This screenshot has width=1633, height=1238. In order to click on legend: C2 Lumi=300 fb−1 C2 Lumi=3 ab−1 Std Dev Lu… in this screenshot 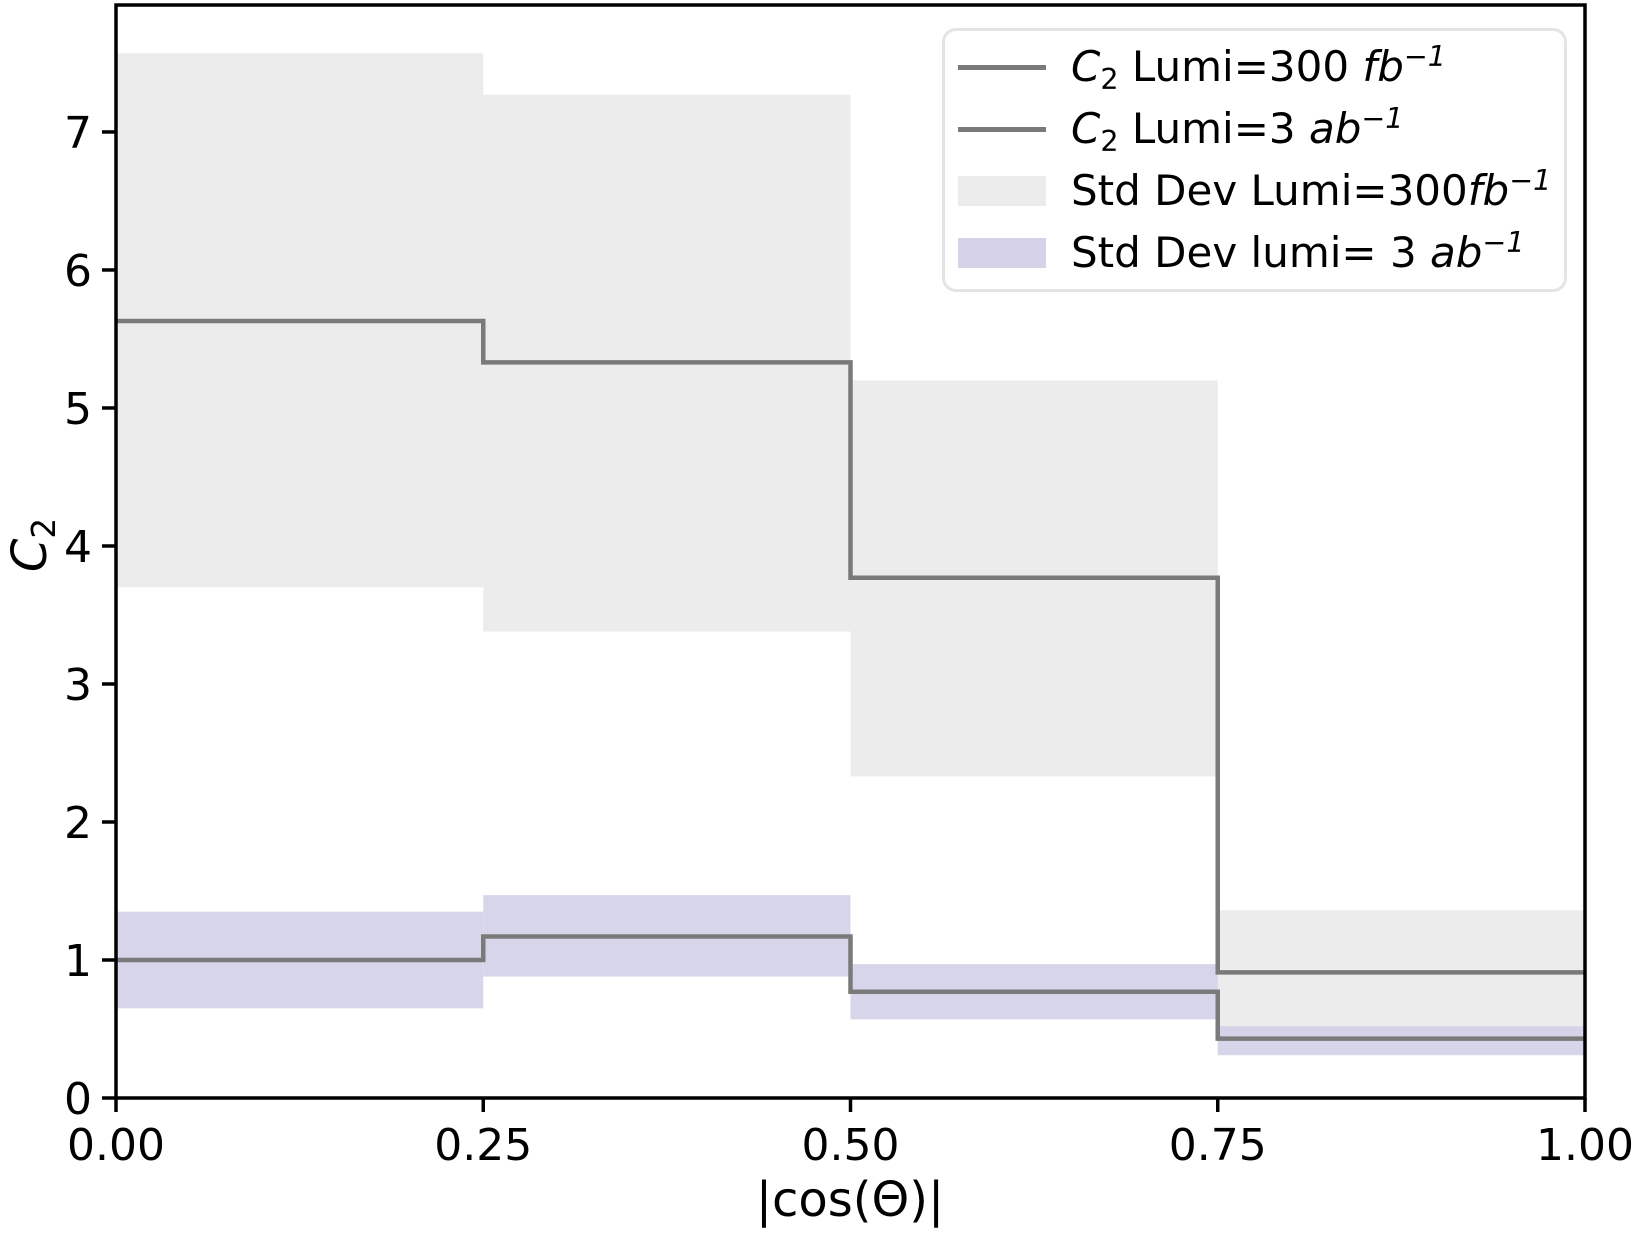, I will do `click(1254, 160)`.